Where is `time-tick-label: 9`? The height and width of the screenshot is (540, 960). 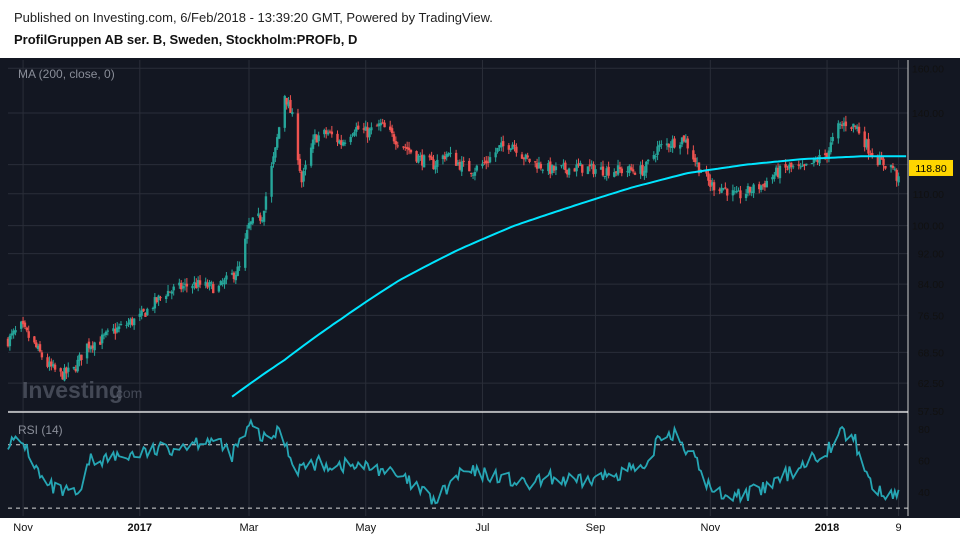
time-tick-label: 9 is located at coordinates (899, 528).